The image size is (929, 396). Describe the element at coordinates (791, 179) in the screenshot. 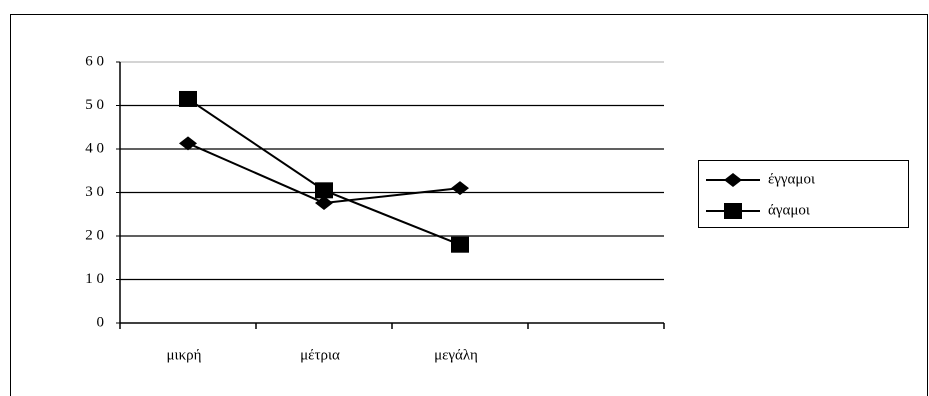

I see `legend-label: έγγαμοι` at that location.